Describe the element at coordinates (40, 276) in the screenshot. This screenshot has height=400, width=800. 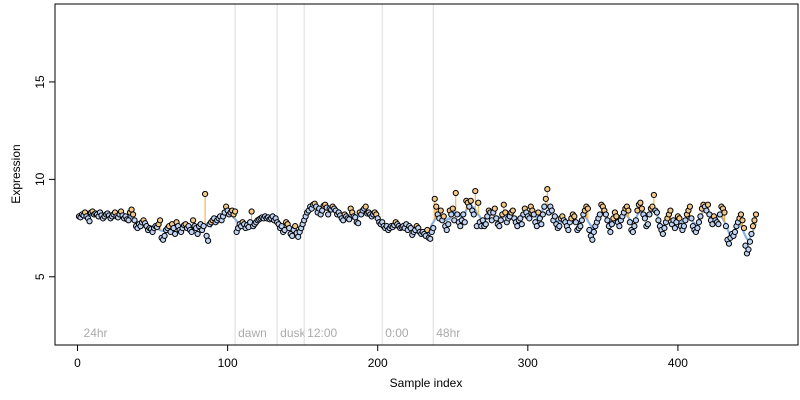
I see `y-tick-label: 5` at that location.